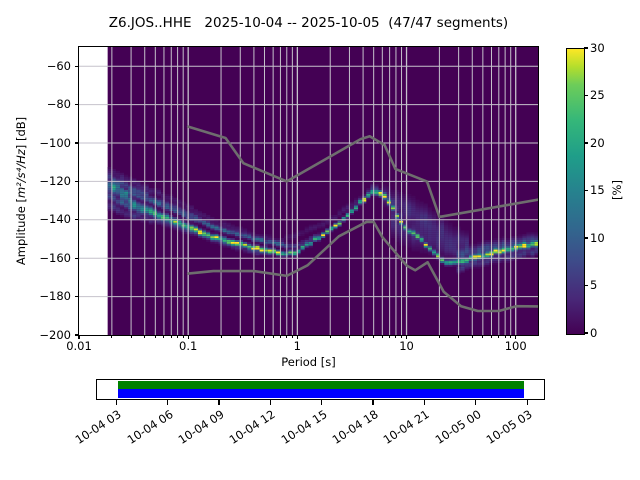 This screenshot has width=640, height=480. Describe the element at coordinates (79, 346) in the screenshot. I see `x-tick-label: 0.01` at that location.